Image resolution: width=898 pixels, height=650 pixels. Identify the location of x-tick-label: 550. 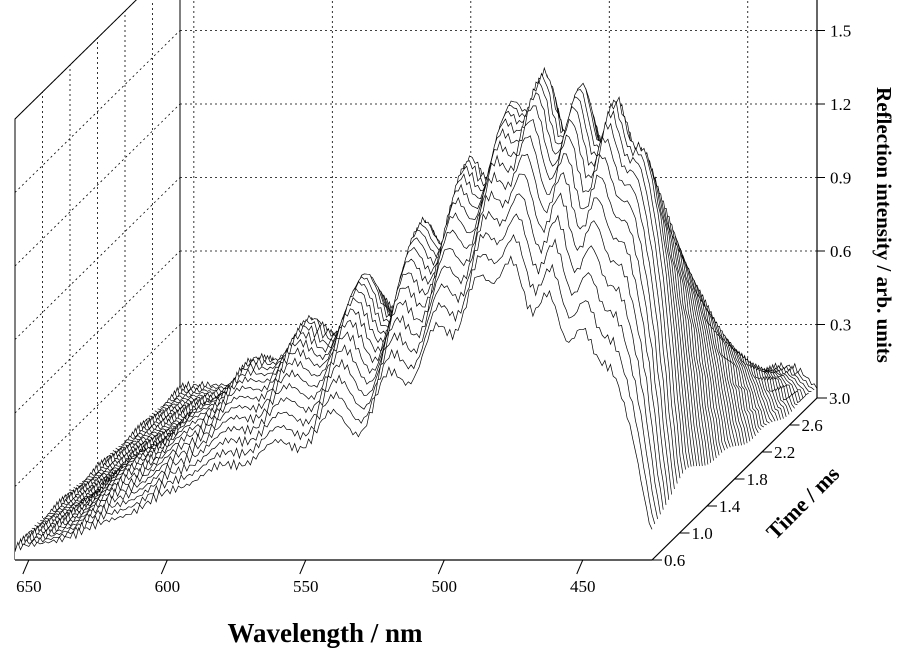
(306, 586).